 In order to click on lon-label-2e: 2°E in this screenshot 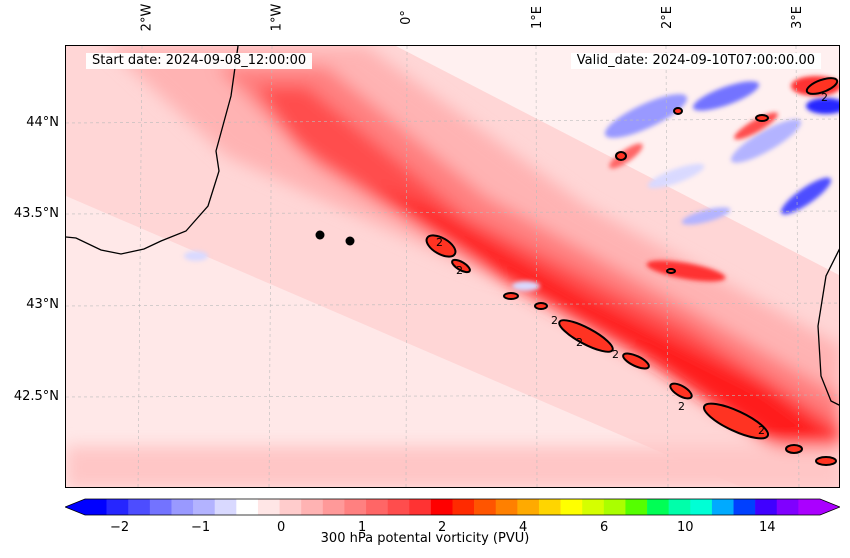, I will do `click(667, 17)`.